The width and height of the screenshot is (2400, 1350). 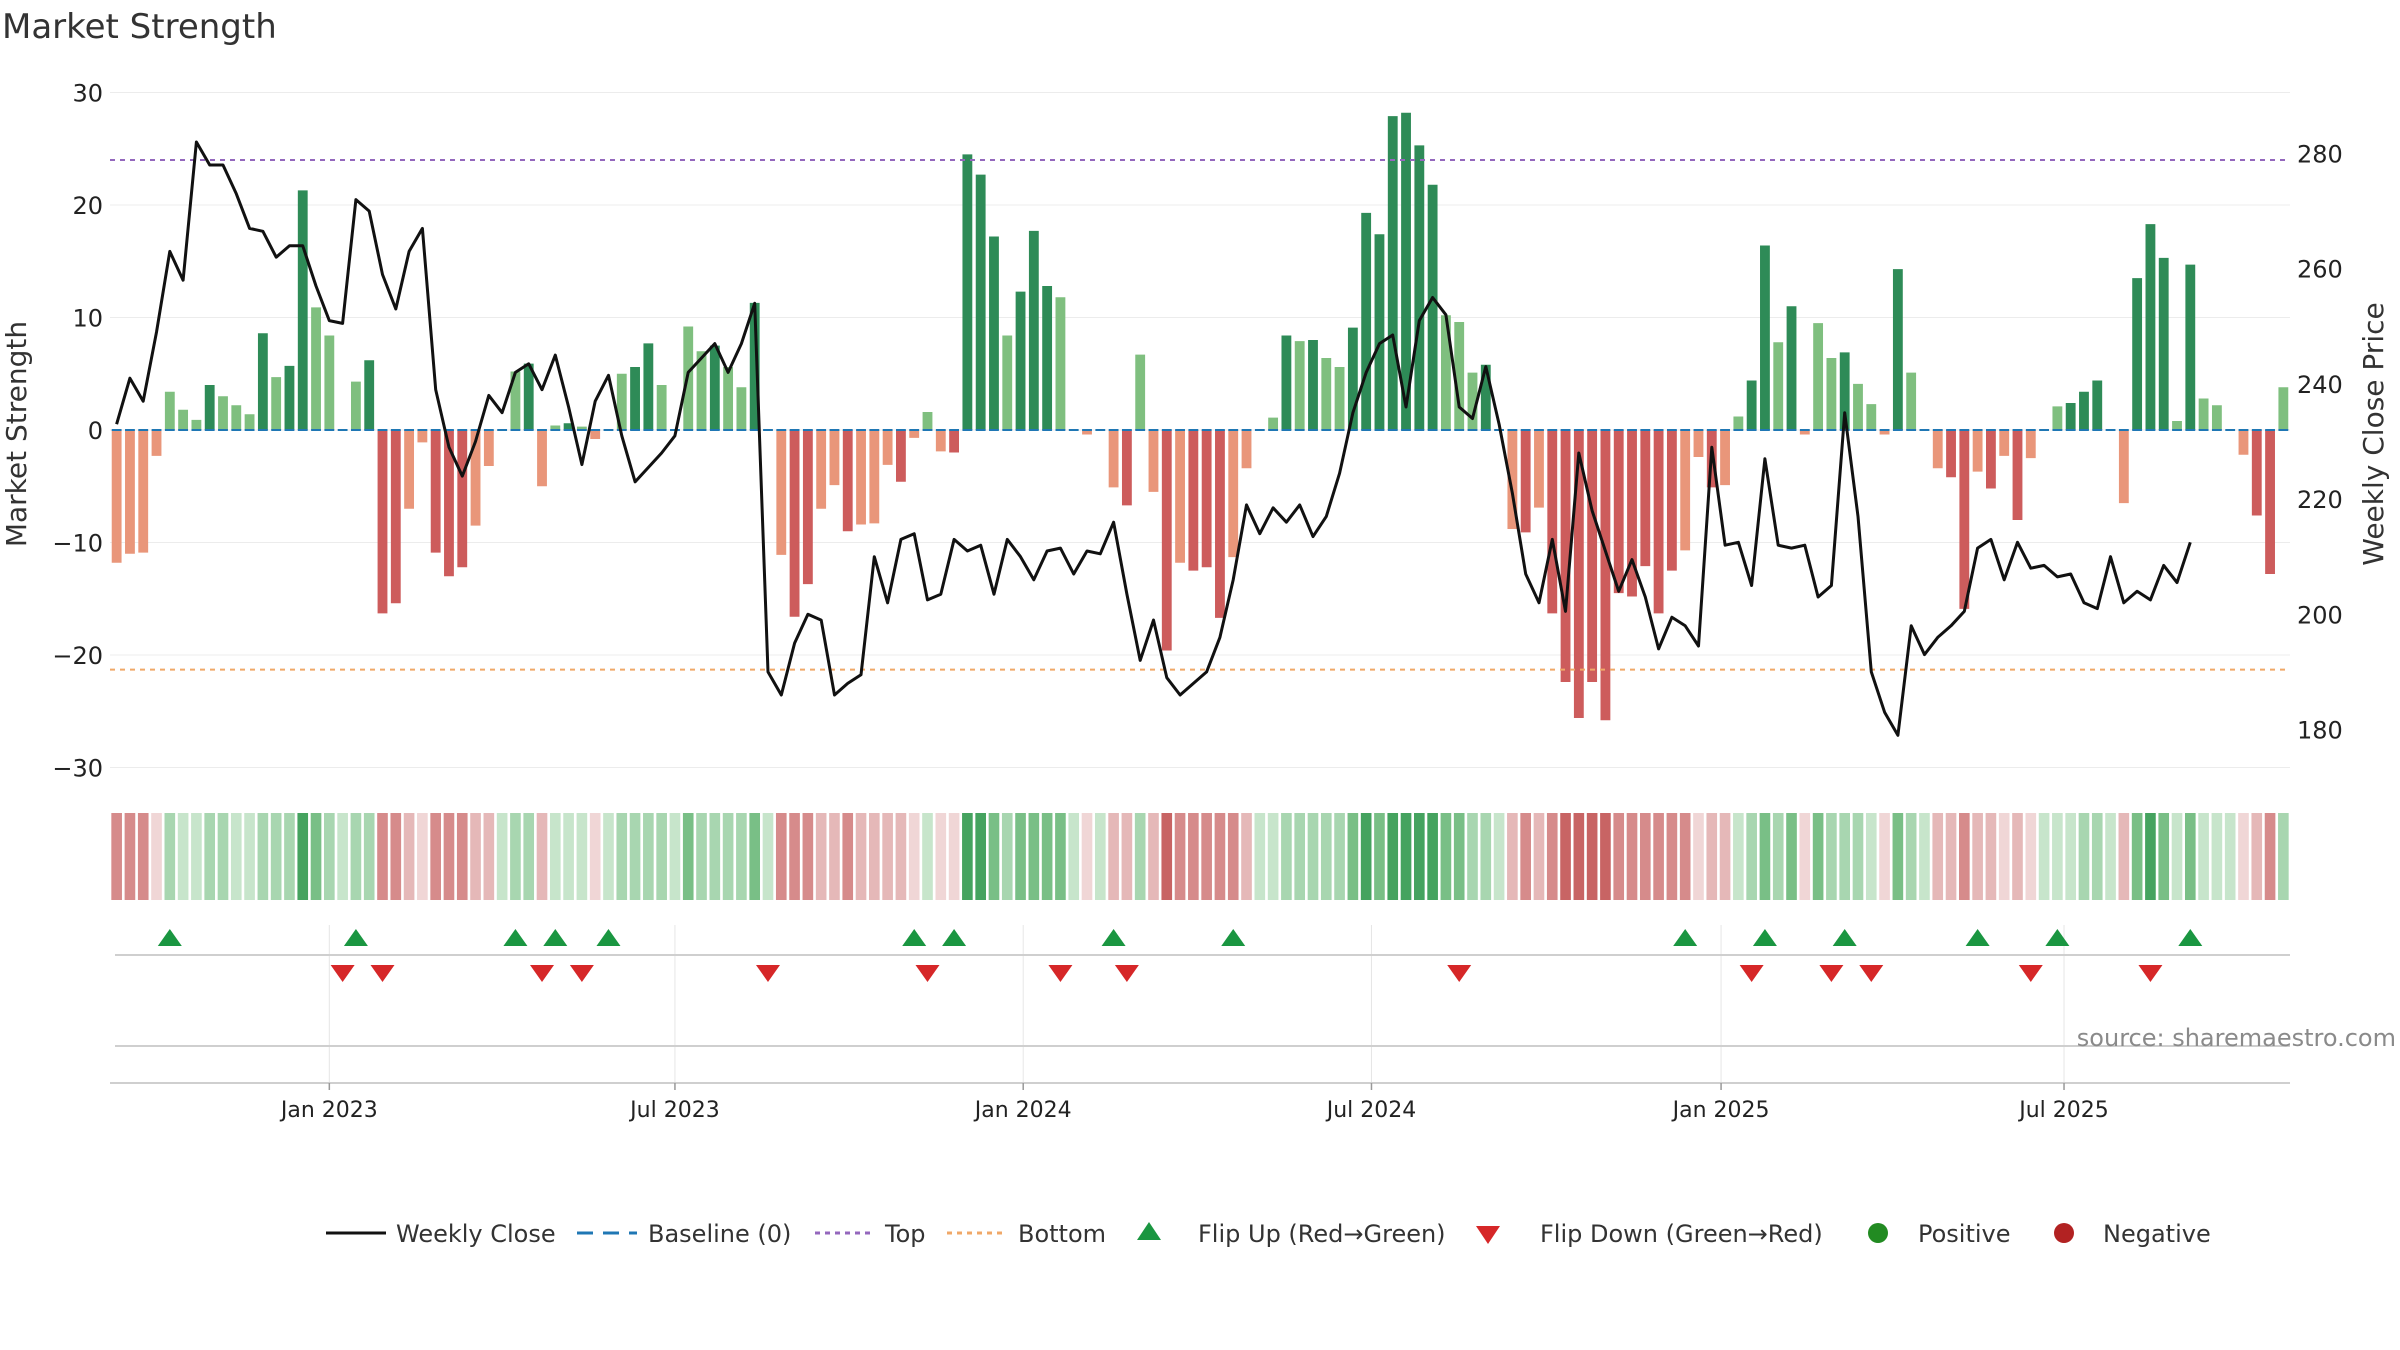 What do you see at coordinates (139, 27) in the screenshot?
I see `chart-title: Market Strength` at bounding box center [139, 27].